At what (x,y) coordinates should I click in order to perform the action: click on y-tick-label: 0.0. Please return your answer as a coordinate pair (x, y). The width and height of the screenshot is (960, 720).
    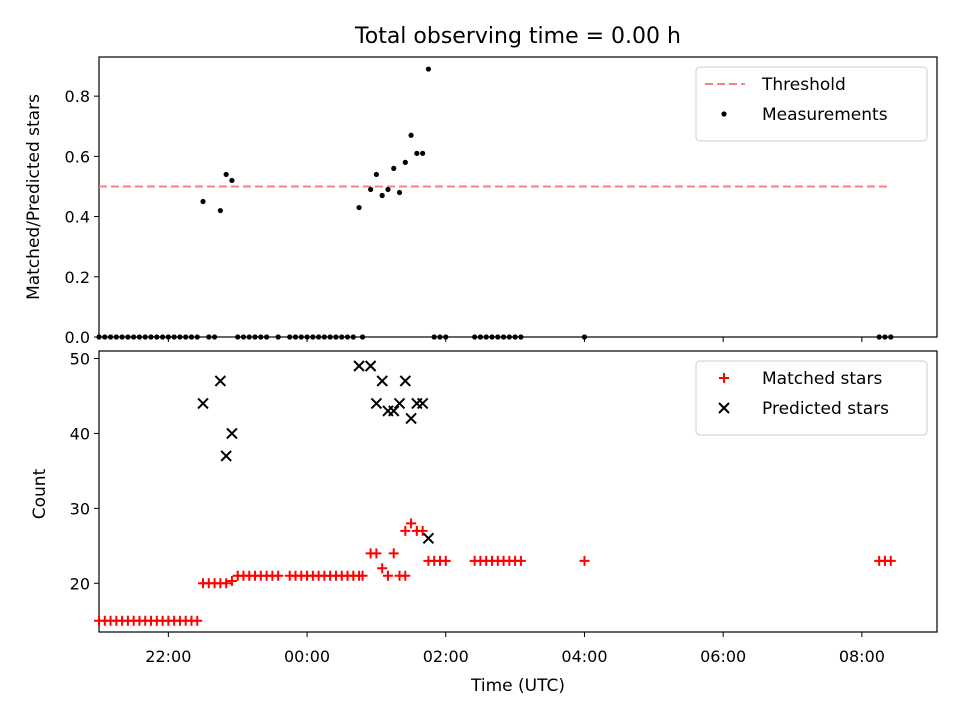
    Looking at the image, I should click on (77, 337).